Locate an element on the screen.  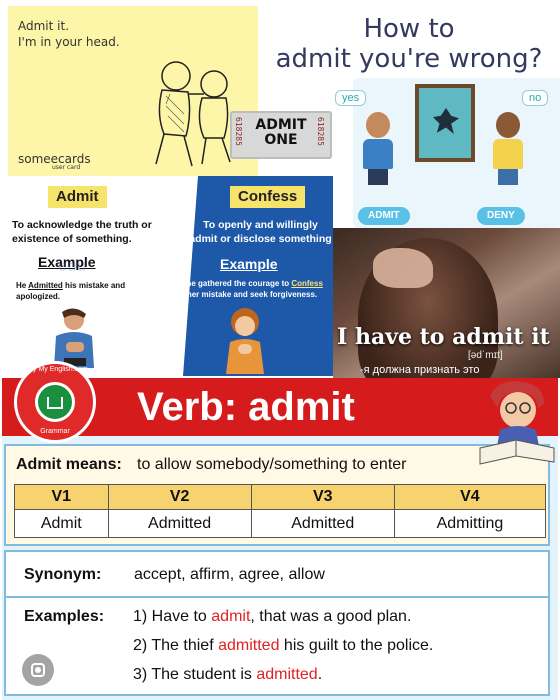
table-header-row: V1 V2 V3 V4 is located at coordinates (280, 497).